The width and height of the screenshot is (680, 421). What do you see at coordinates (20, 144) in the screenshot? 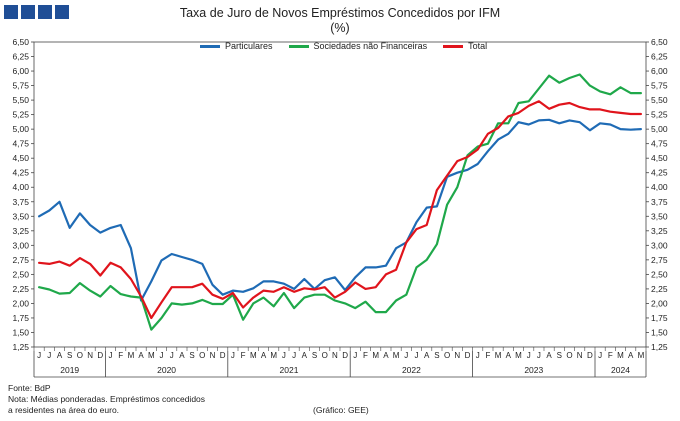
I see `y-tick-label-left: 4,75` at bounding box center [20, 144].